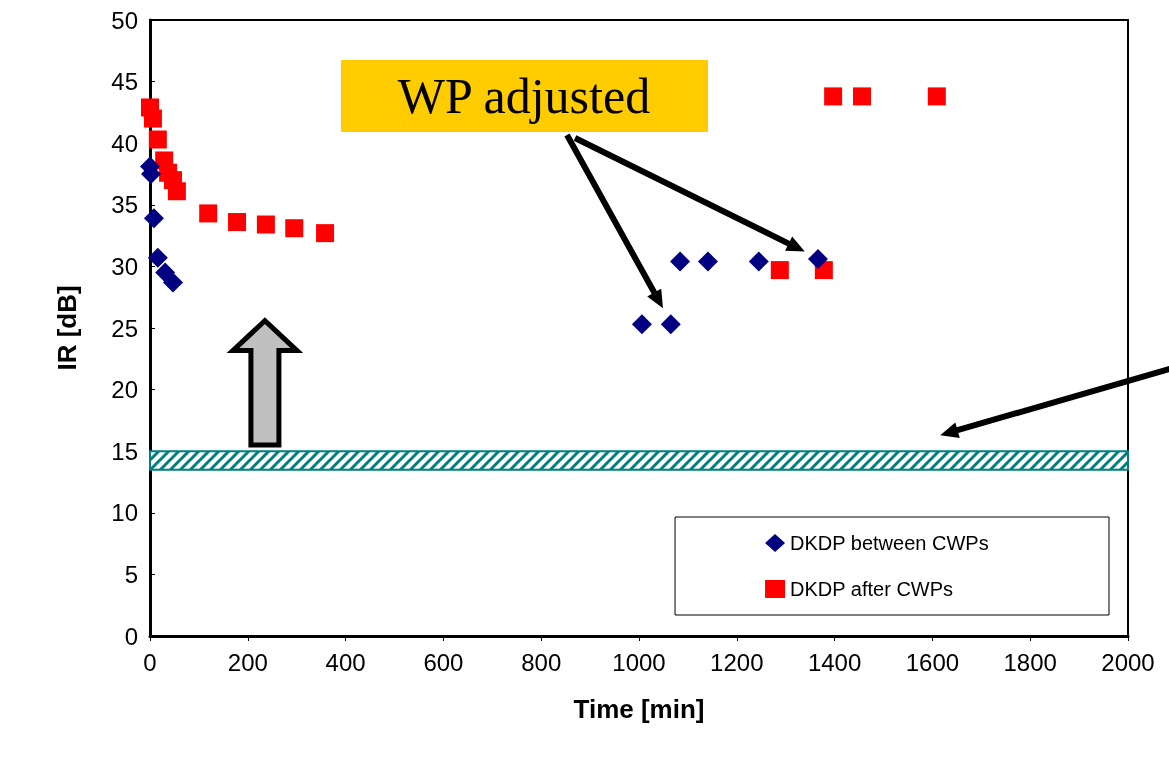 Image resolution: width=1169 pixels, height=770 pixels. I want to click on y-tick-label: 15, so click(124, 451).